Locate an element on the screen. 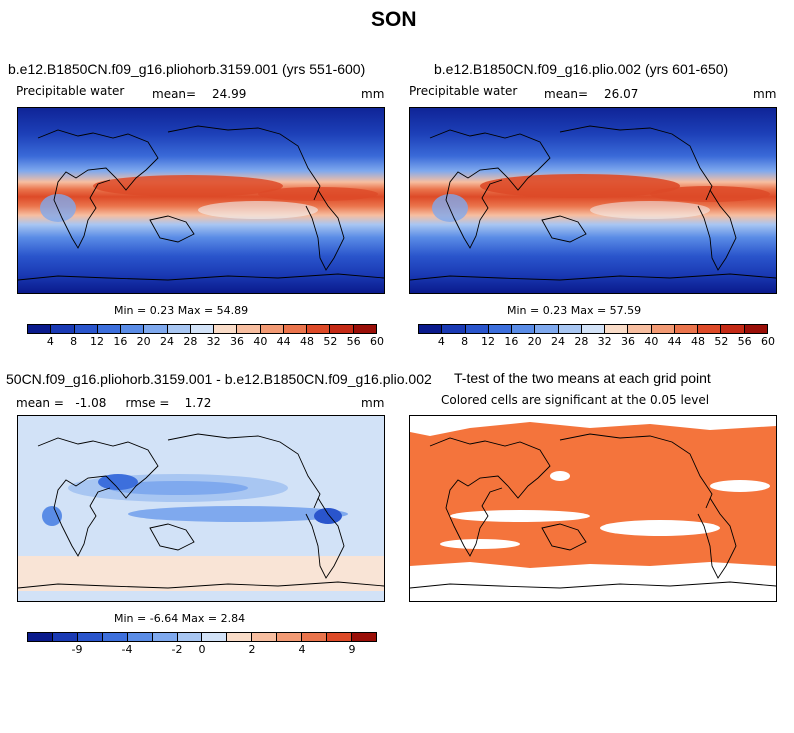 This screenshot has height=733, width=794. panel1-colorbar-ticks: 4 8 12 16 20 24 28 32 36 40 44 48 52 56 60 is located at coordinates (205, 341).